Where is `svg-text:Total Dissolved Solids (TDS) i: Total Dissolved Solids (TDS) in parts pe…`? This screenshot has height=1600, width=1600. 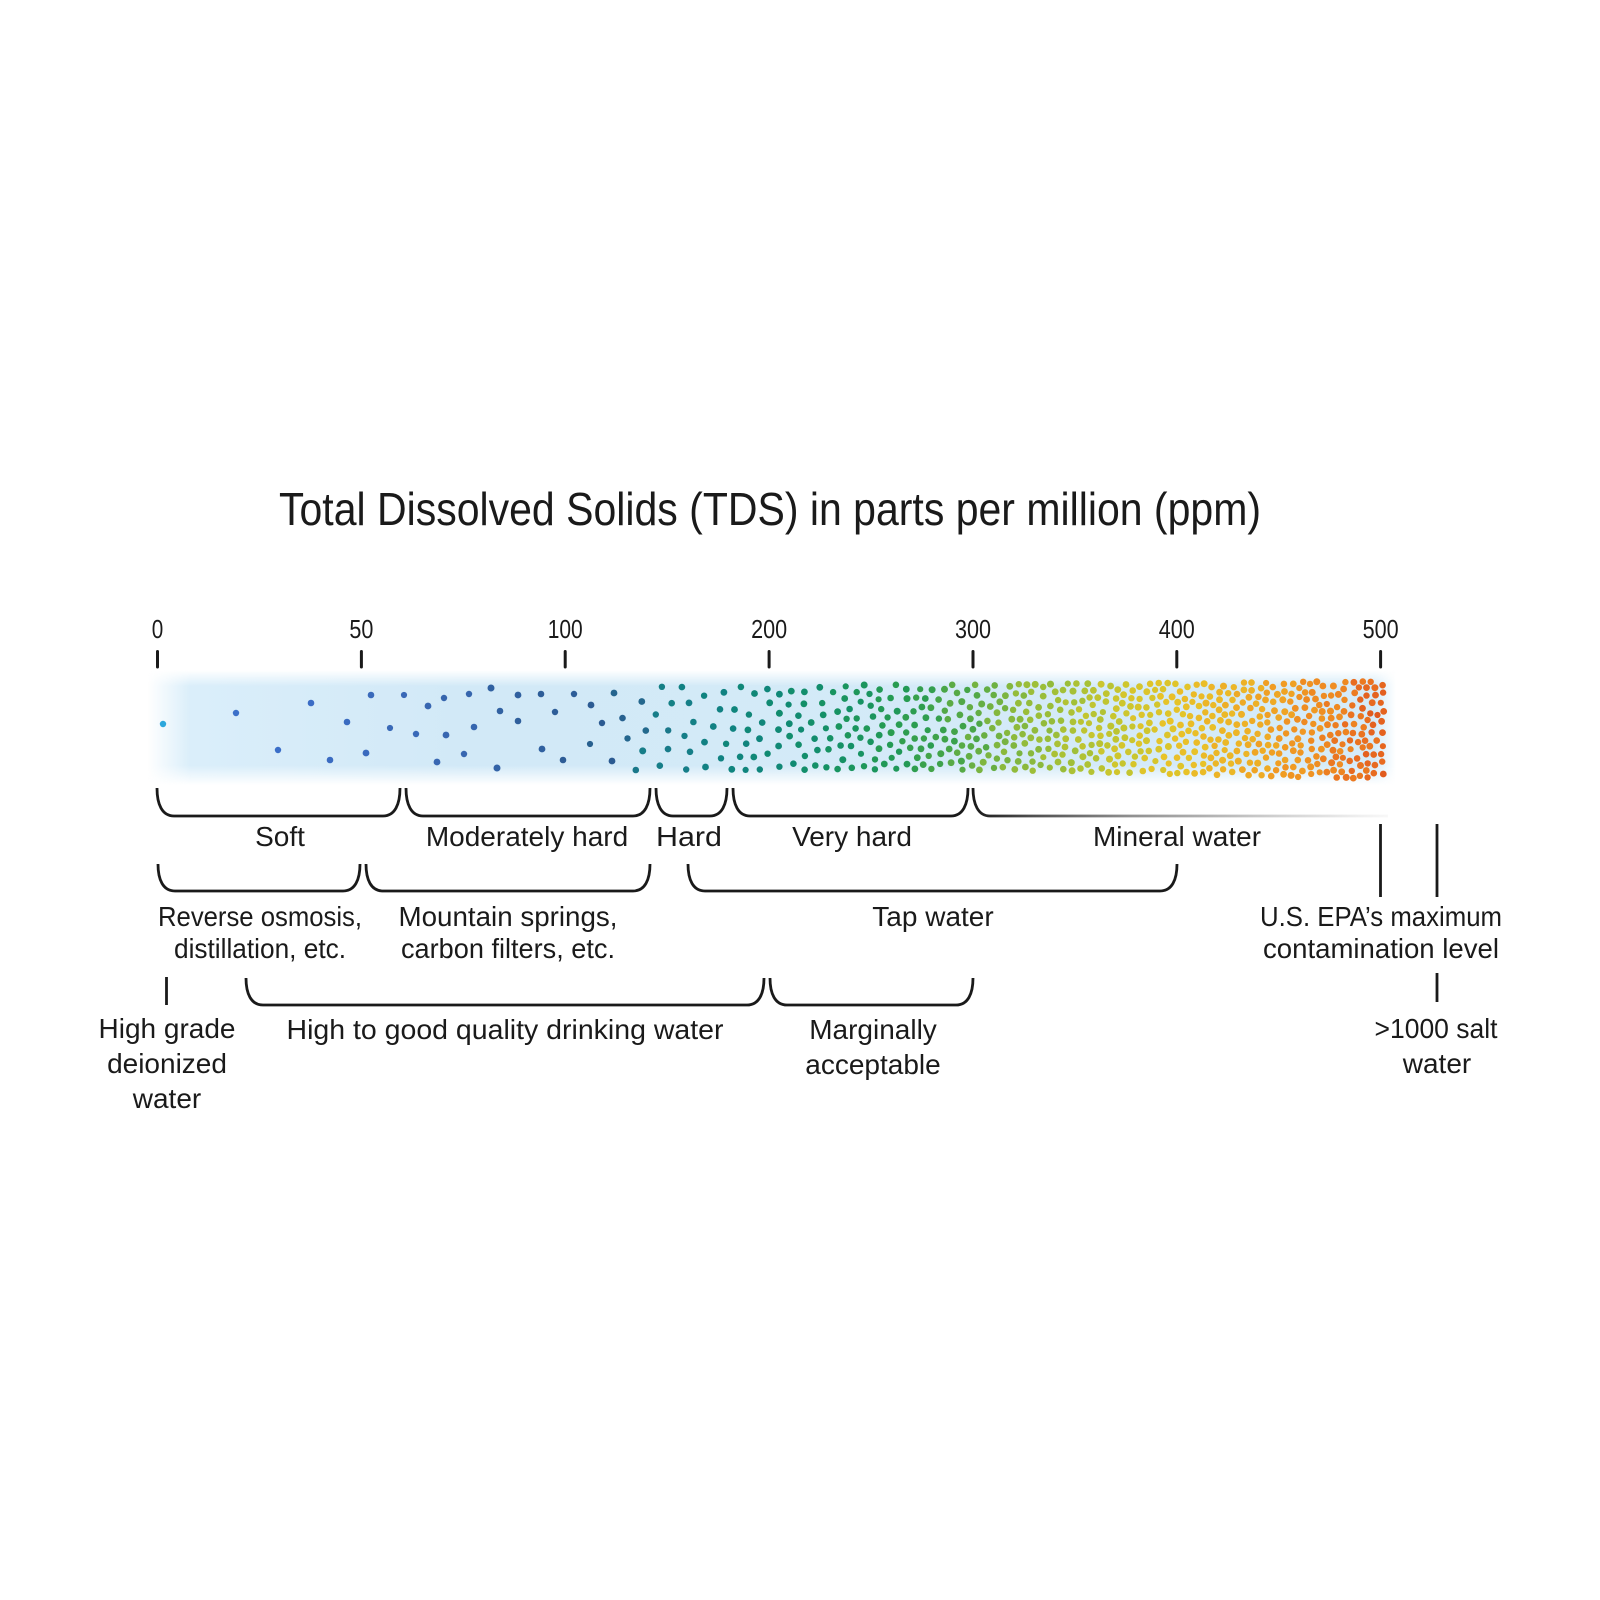 svg-text:Total Dissolved Solids (TDS) i: Total Dissolved Solids (TDS) in parts pe… is located at coordinates (770, 509).